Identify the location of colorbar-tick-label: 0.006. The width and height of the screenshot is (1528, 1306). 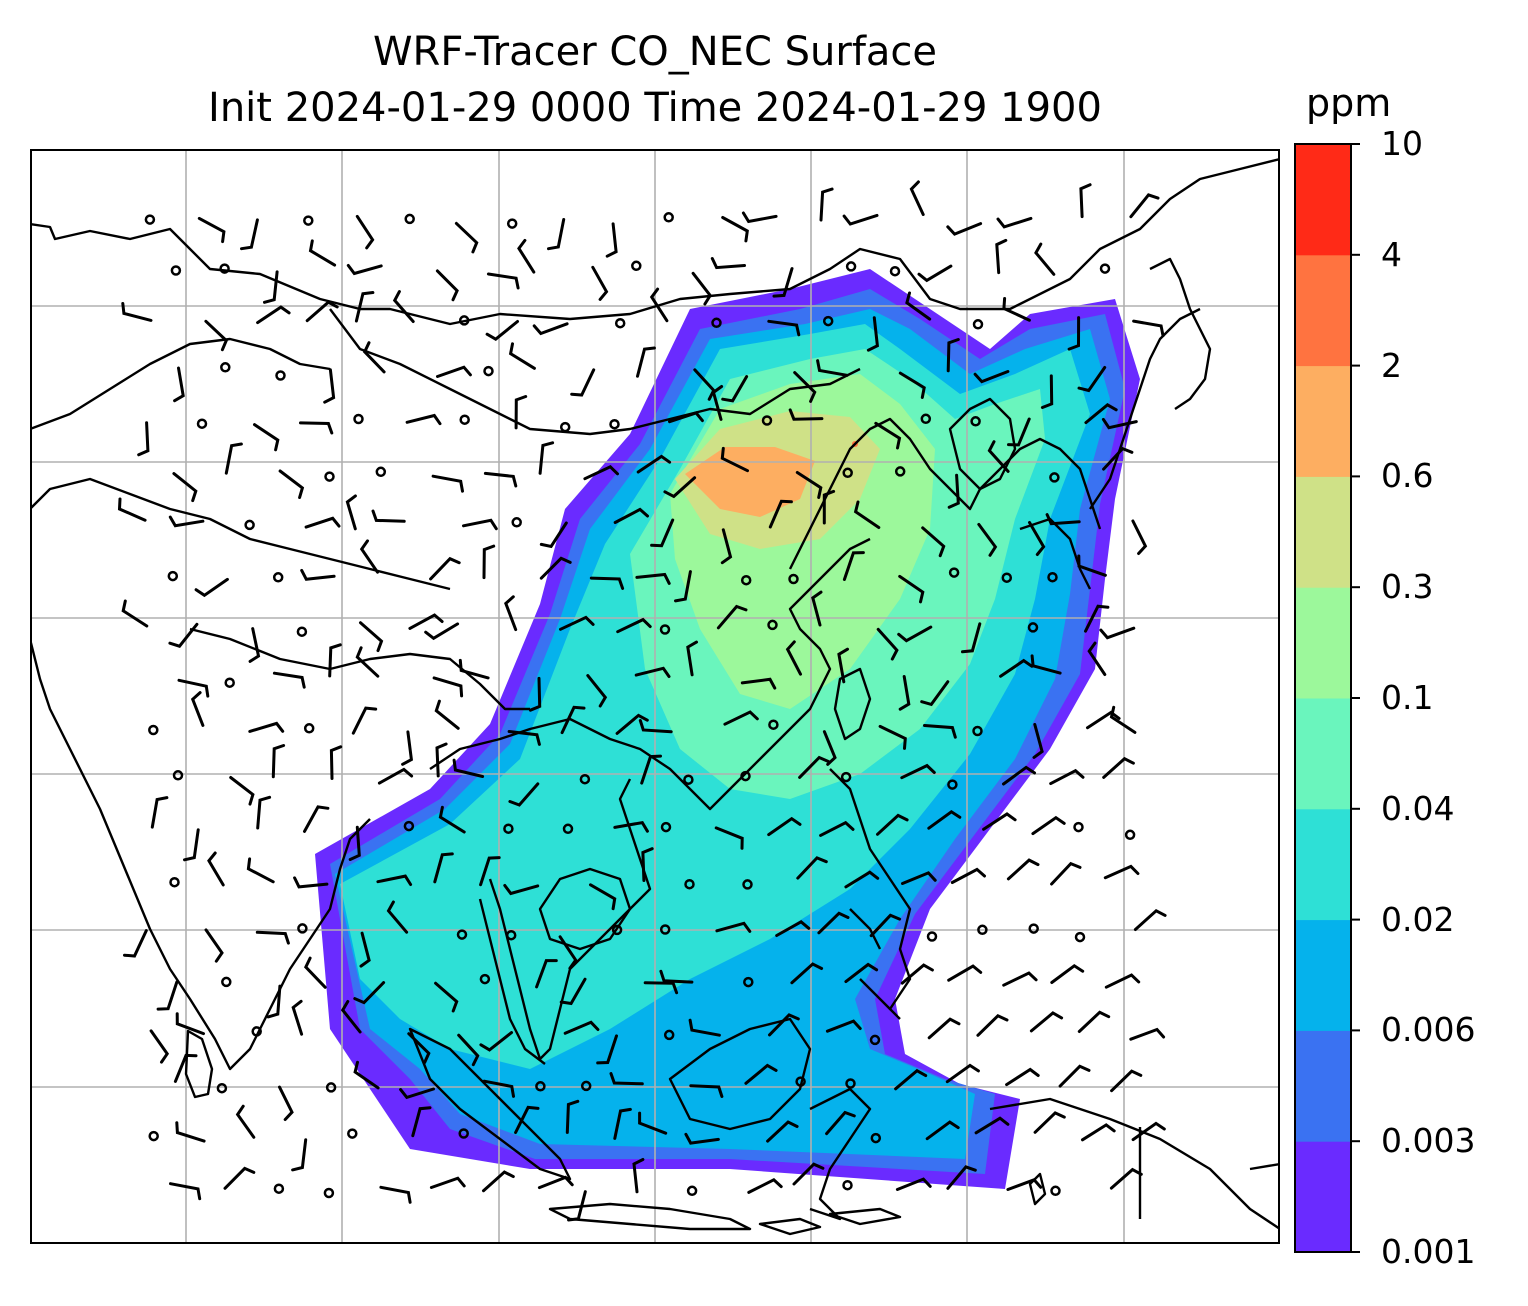
(1428, 1030).